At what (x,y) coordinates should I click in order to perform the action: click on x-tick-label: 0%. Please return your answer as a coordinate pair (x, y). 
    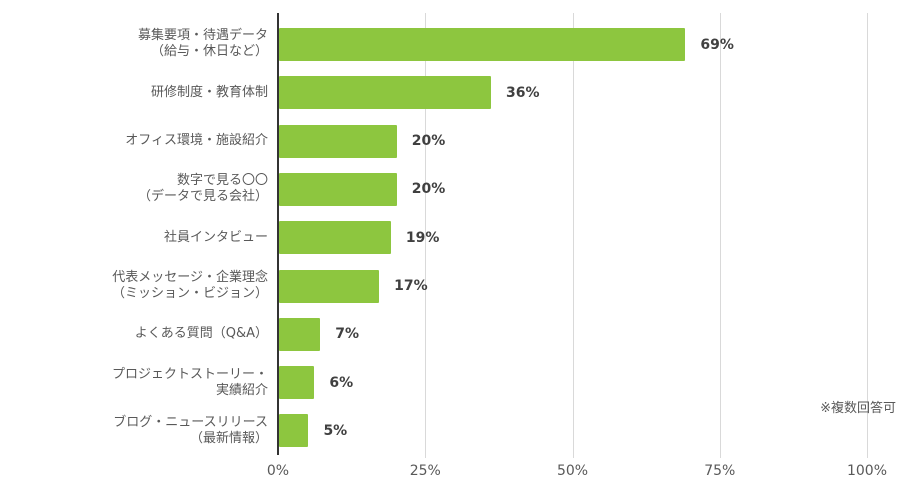
    Looking at the image, I should click on (278, 471).